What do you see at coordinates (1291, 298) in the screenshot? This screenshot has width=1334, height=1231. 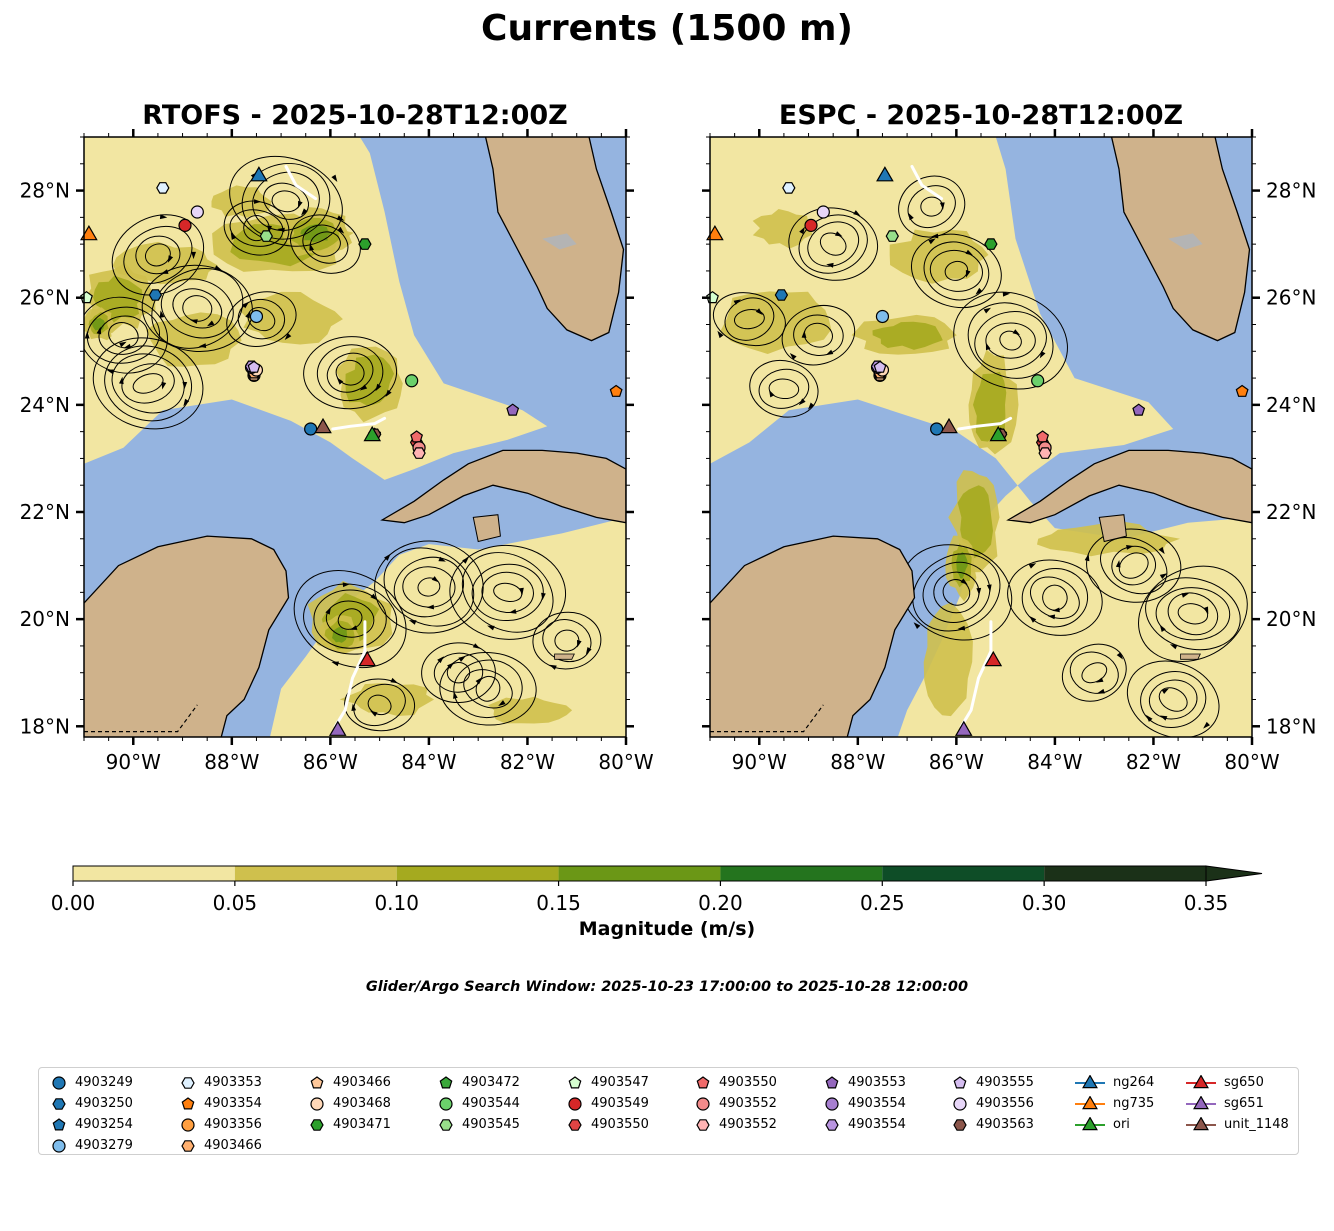 I see `lat-tick-label: 26°N` at bounding box center [1291, 298].